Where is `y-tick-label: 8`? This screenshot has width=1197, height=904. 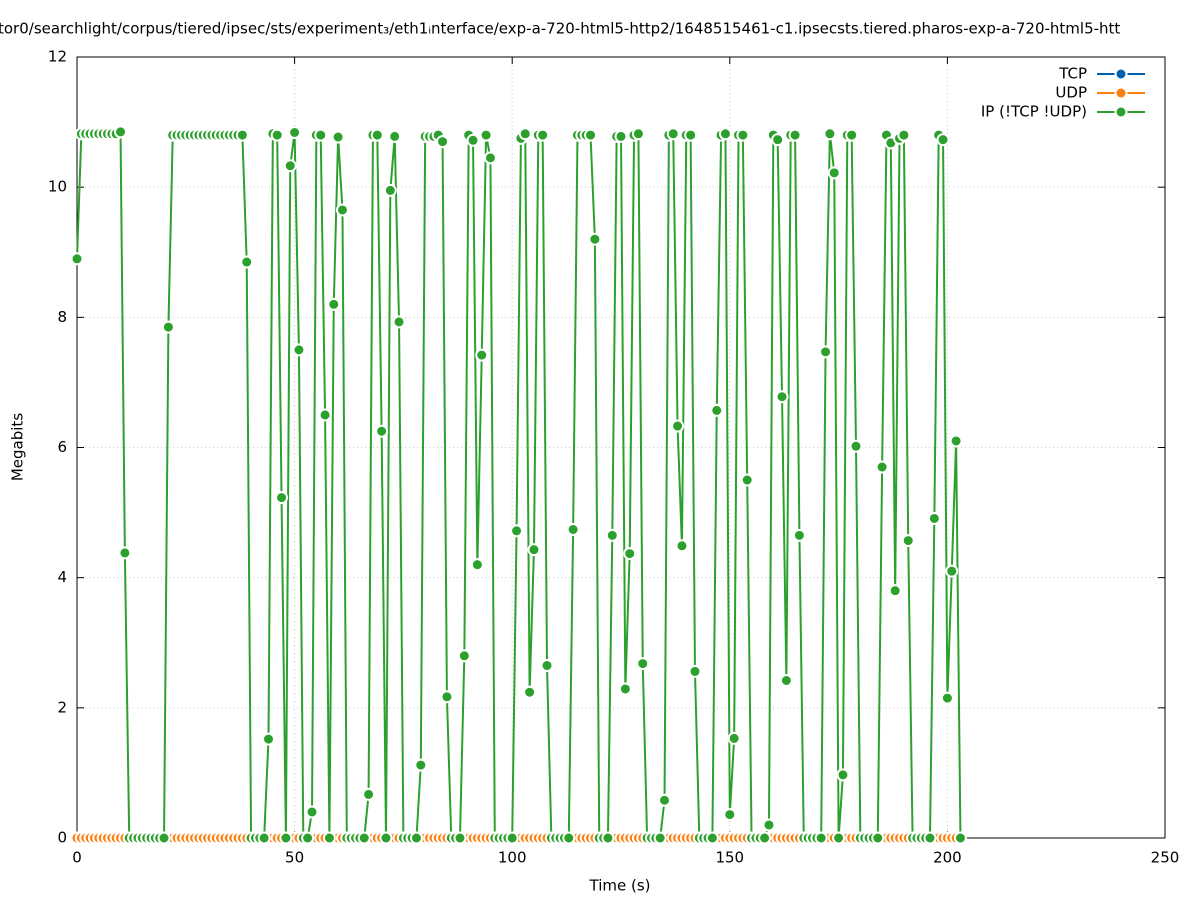
y-tick-label: 8 is located at coordinates (62, 317).